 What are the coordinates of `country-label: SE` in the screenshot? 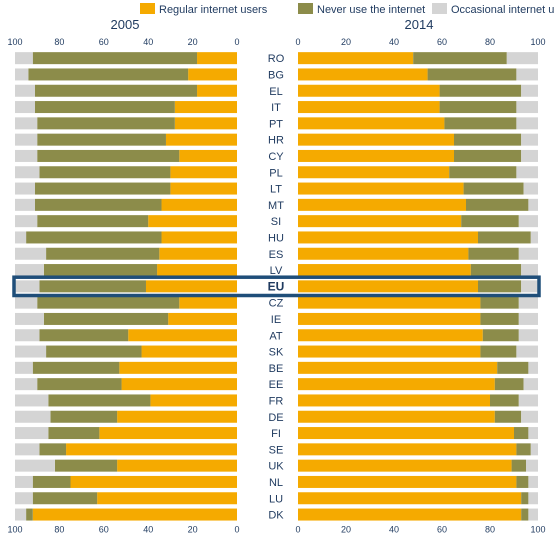 It's located at (276, 450).